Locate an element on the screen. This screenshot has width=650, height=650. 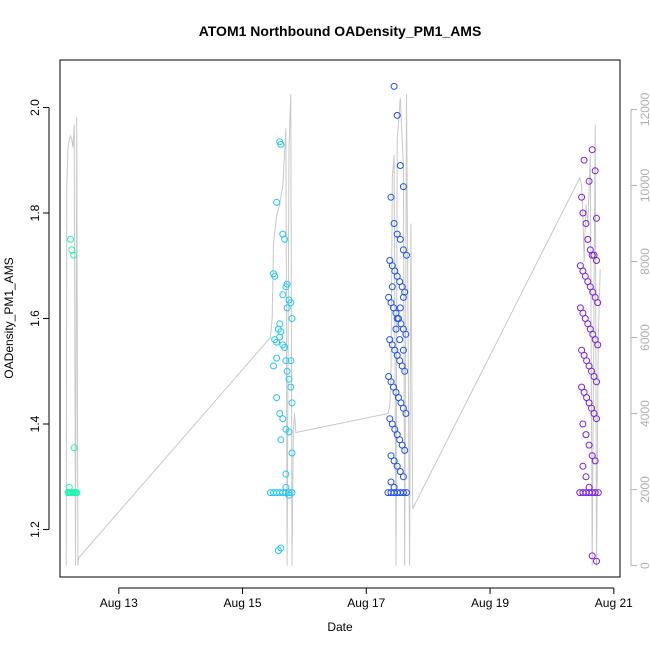
x-tick-label: Aug 21 is located at coordinates (614, 603).